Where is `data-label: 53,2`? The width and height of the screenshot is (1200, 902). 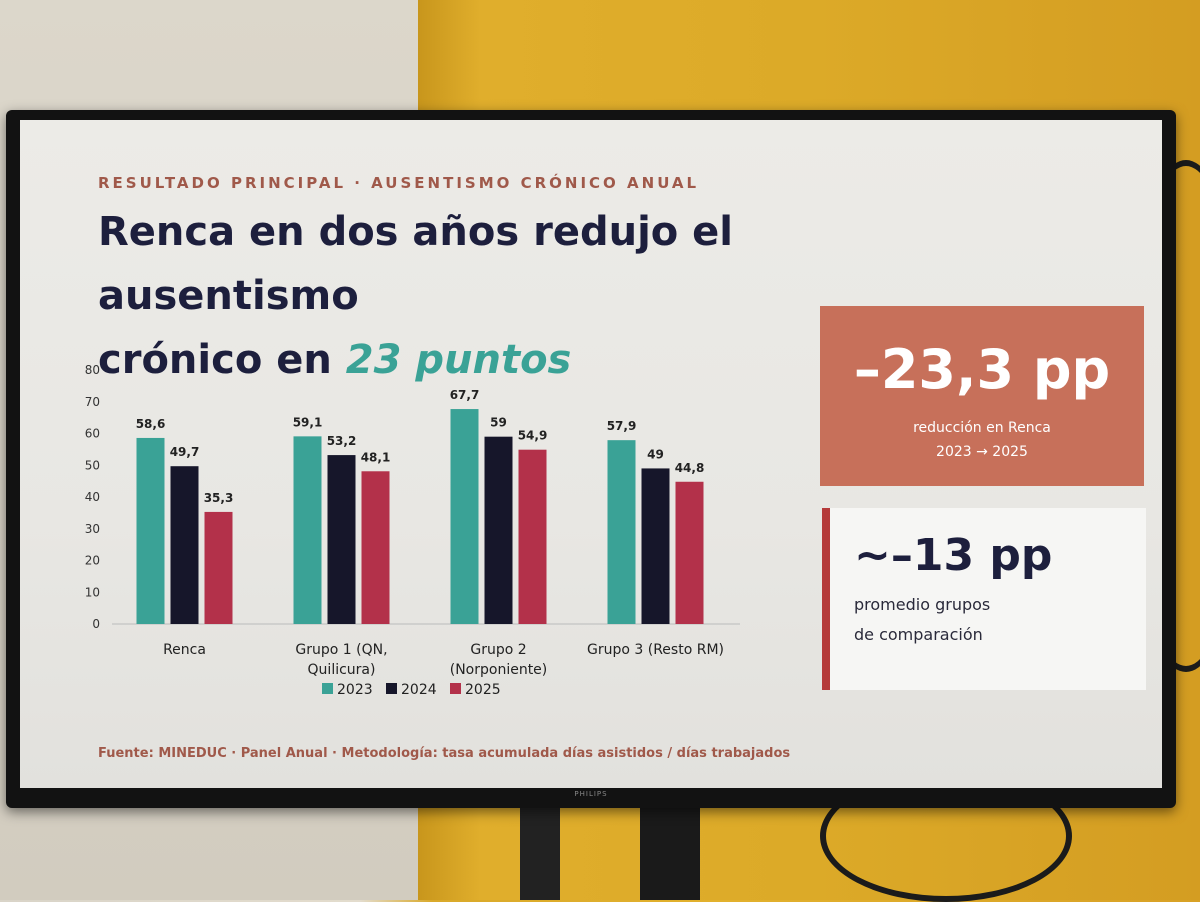 data-label: 53,2 is located at coordinates (342, 441).